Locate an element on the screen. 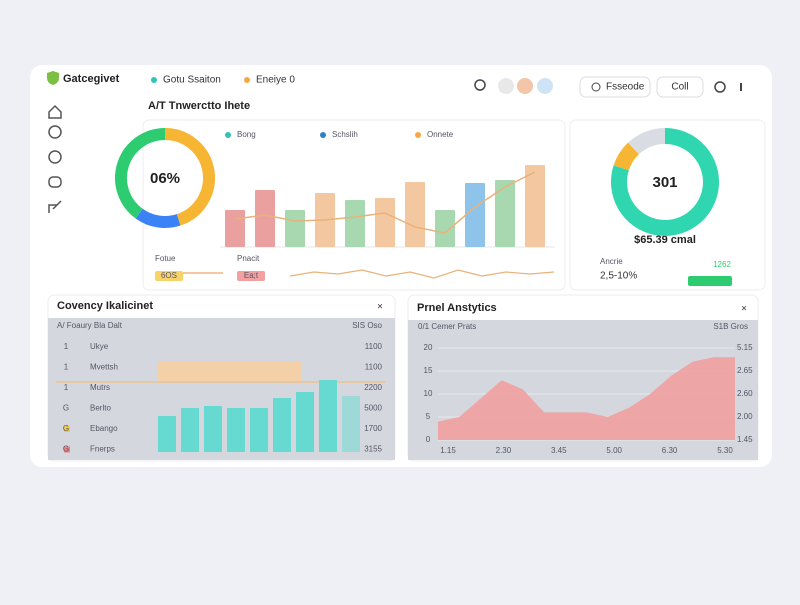 This screenshot has width=800, height=605. nav-item: Gotu Ssaiton is located at coordinates (192, 80).